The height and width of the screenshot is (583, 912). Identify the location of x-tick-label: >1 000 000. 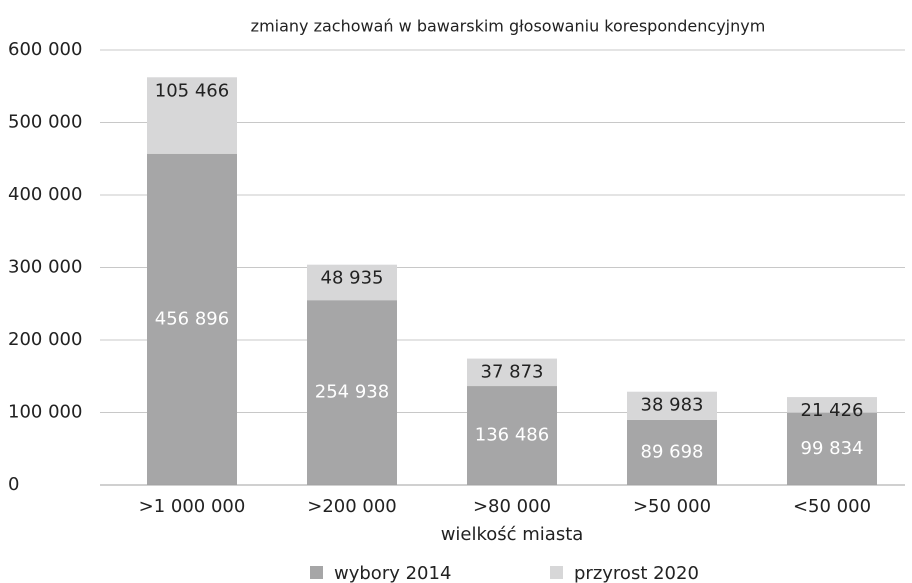
(192, 506).